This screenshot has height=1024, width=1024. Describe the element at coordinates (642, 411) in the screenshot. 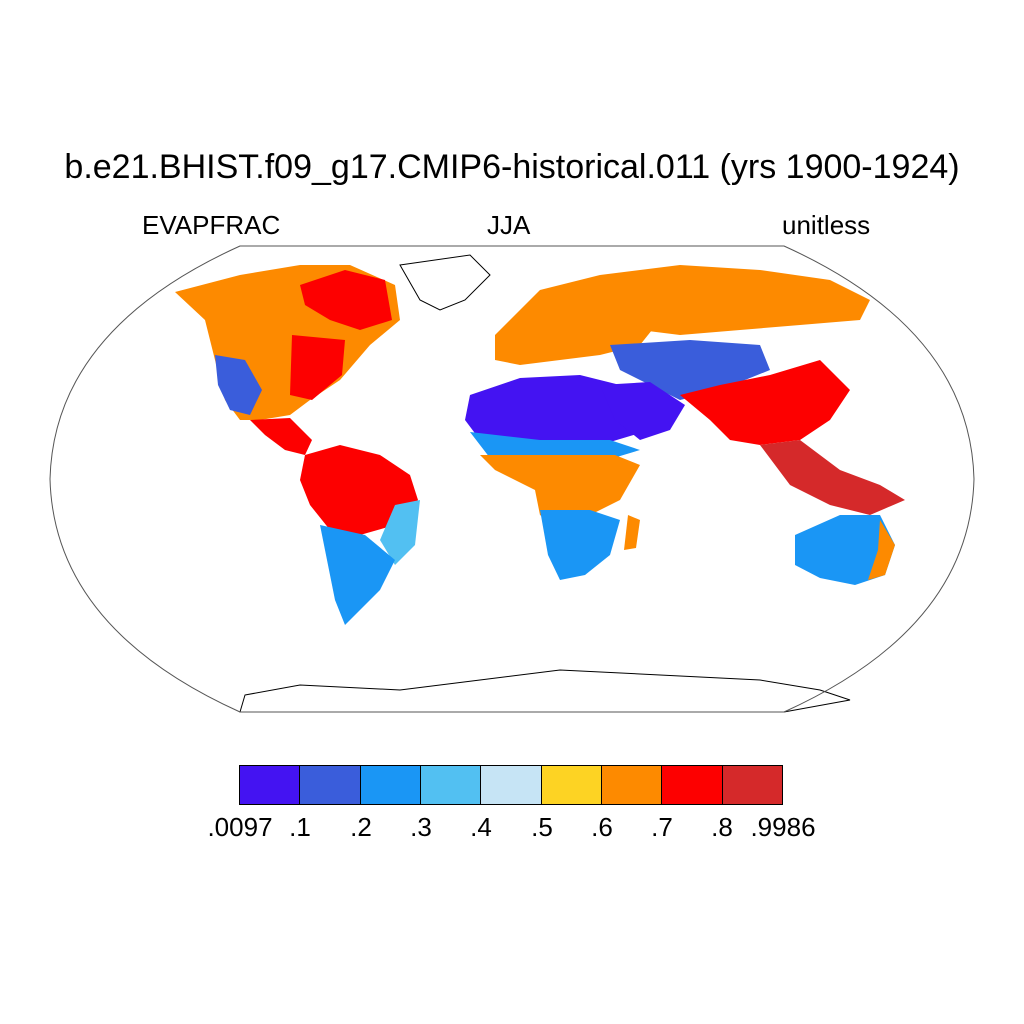

I see `region-arabia` at that location.